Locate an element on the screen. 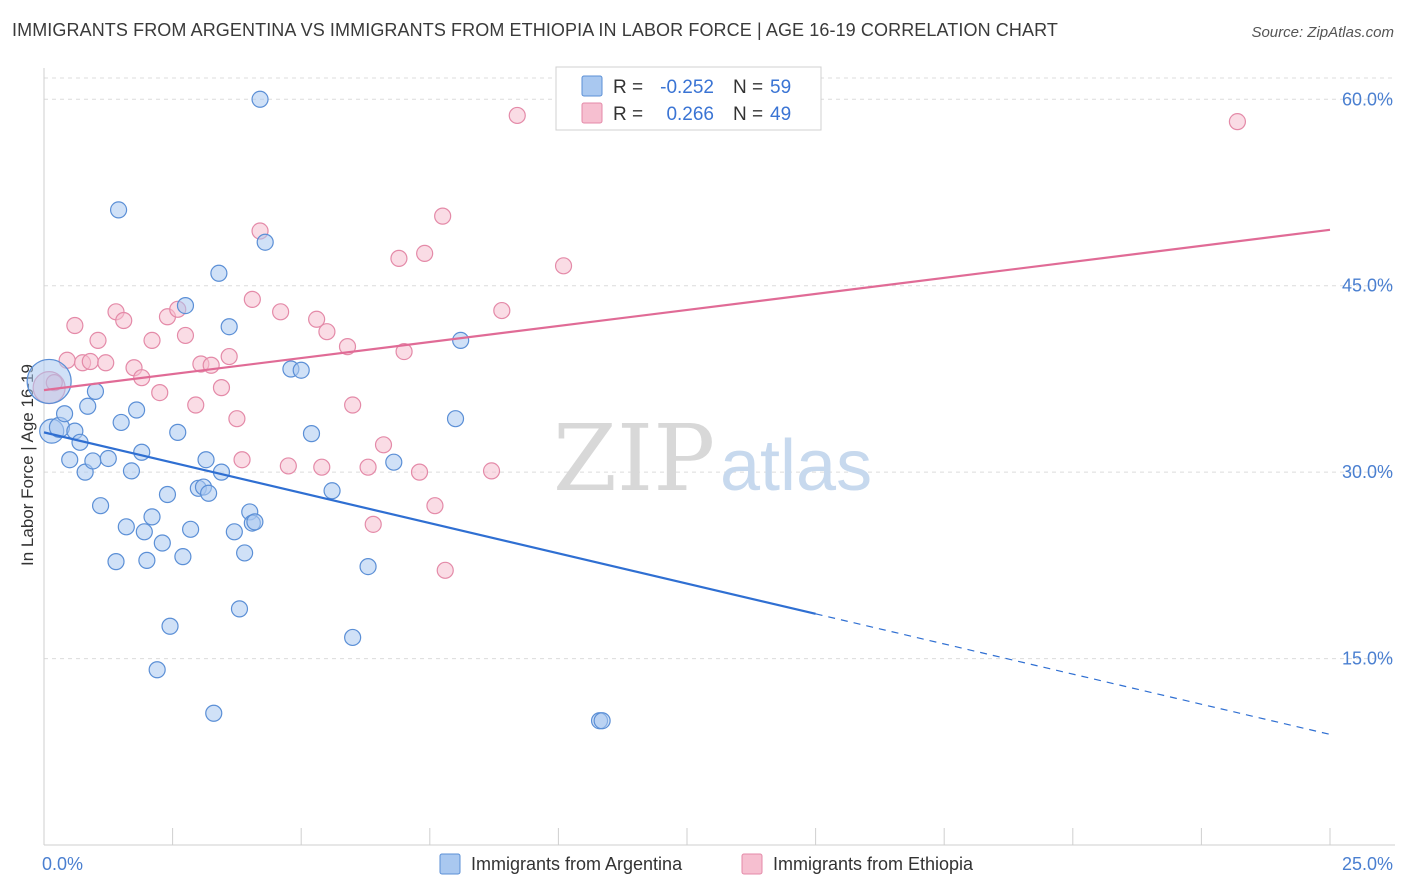 This screenshot has height=892, width=1406. legend-r-value-argentina: -0.252 is located at coordinates (687, 87).